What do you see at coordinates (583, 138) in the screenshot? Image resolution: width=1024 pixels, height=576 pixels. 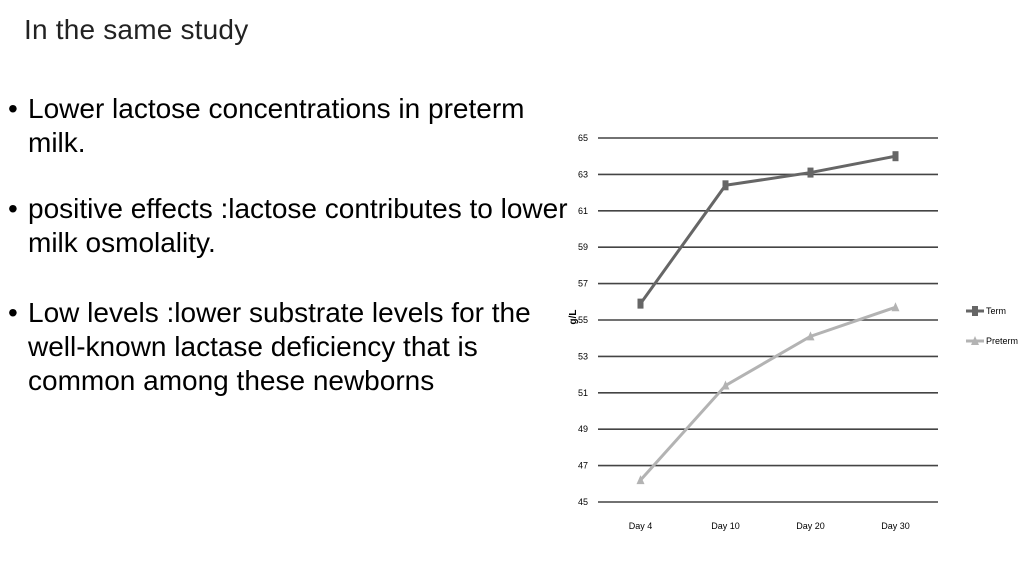 I see `y-tick-label: 65` at bounding box center [583, 138].